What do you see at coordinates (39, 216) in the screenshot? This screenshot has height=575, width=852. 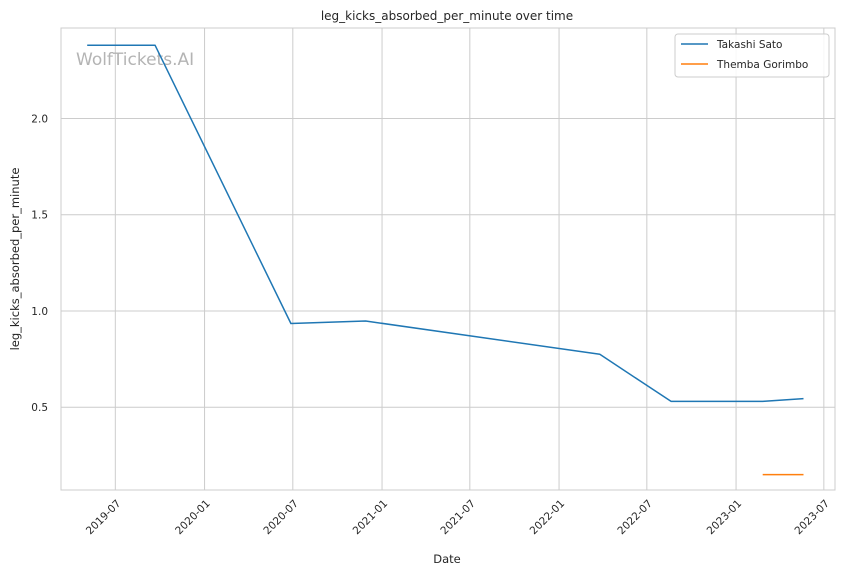 I see `y-tick-label: 1.5` at bounding box center [39, 216].